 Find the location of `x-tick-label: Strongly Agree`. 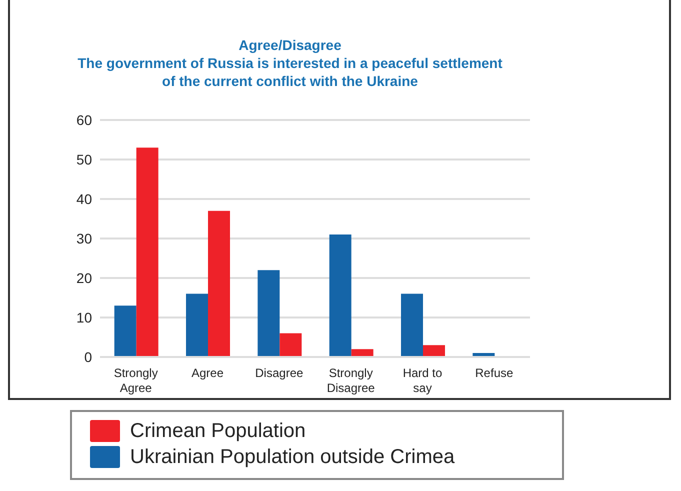

x-tick-label: Strongly Agree is located at coordinates (136, 380).